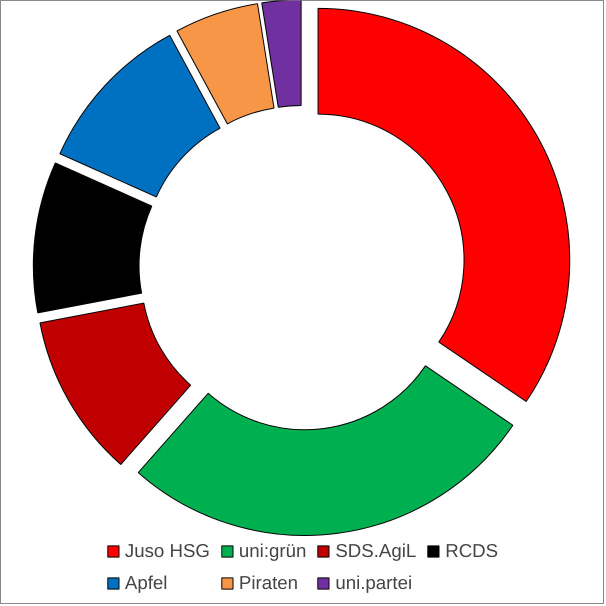 The image size is (606, 606). What do you see at coordinates (471, 551) in the screenshot?
I see `legend-label: RCDS` at bounding box center [471, 551].